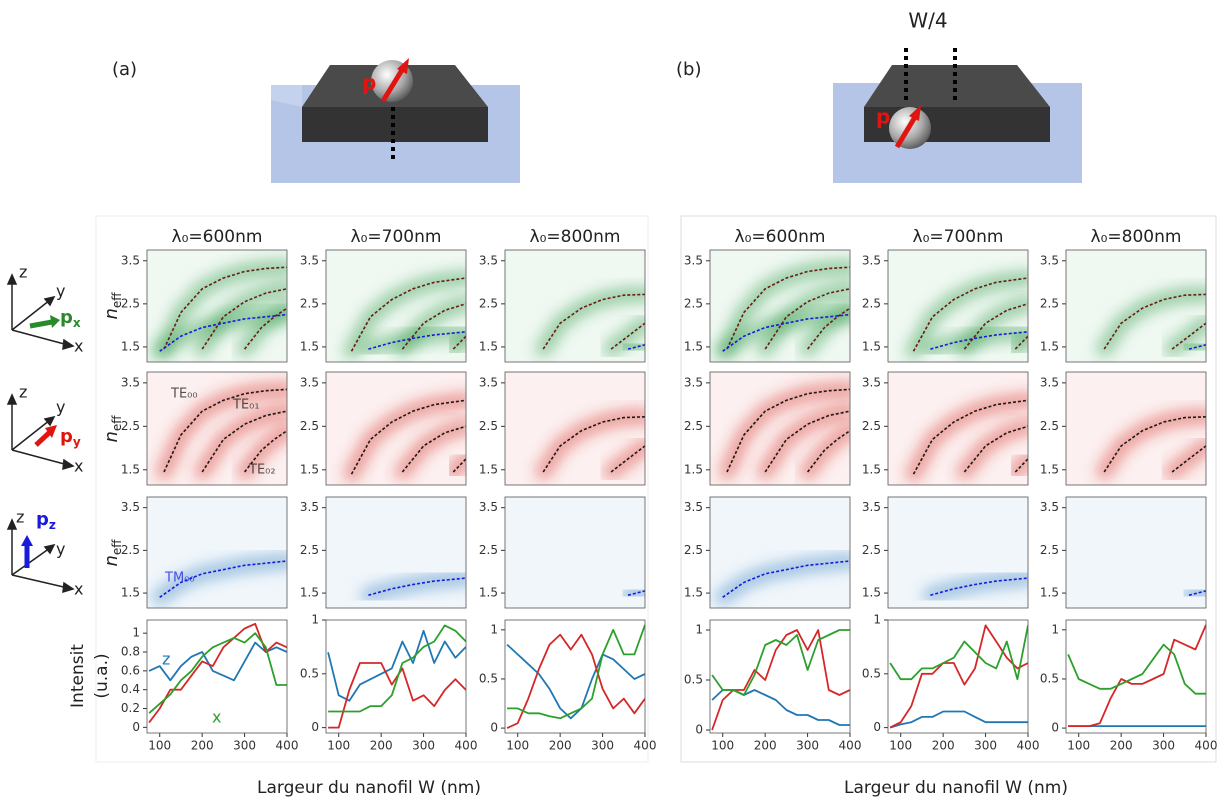  I want to click on icon-py, so click(40, 432).